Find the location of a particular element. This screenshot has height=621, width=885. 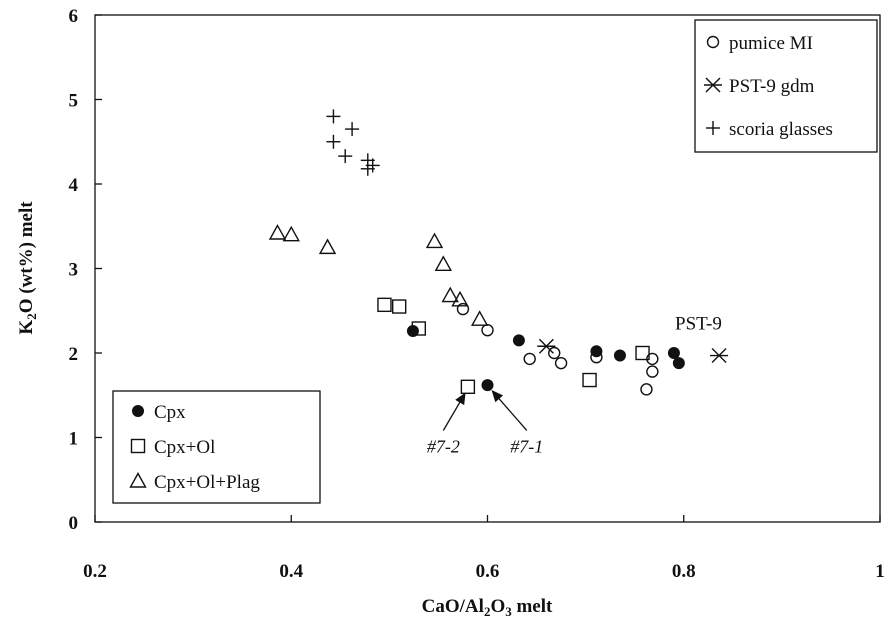

x-tick-label: 1 is located at coordinates (880, 571).